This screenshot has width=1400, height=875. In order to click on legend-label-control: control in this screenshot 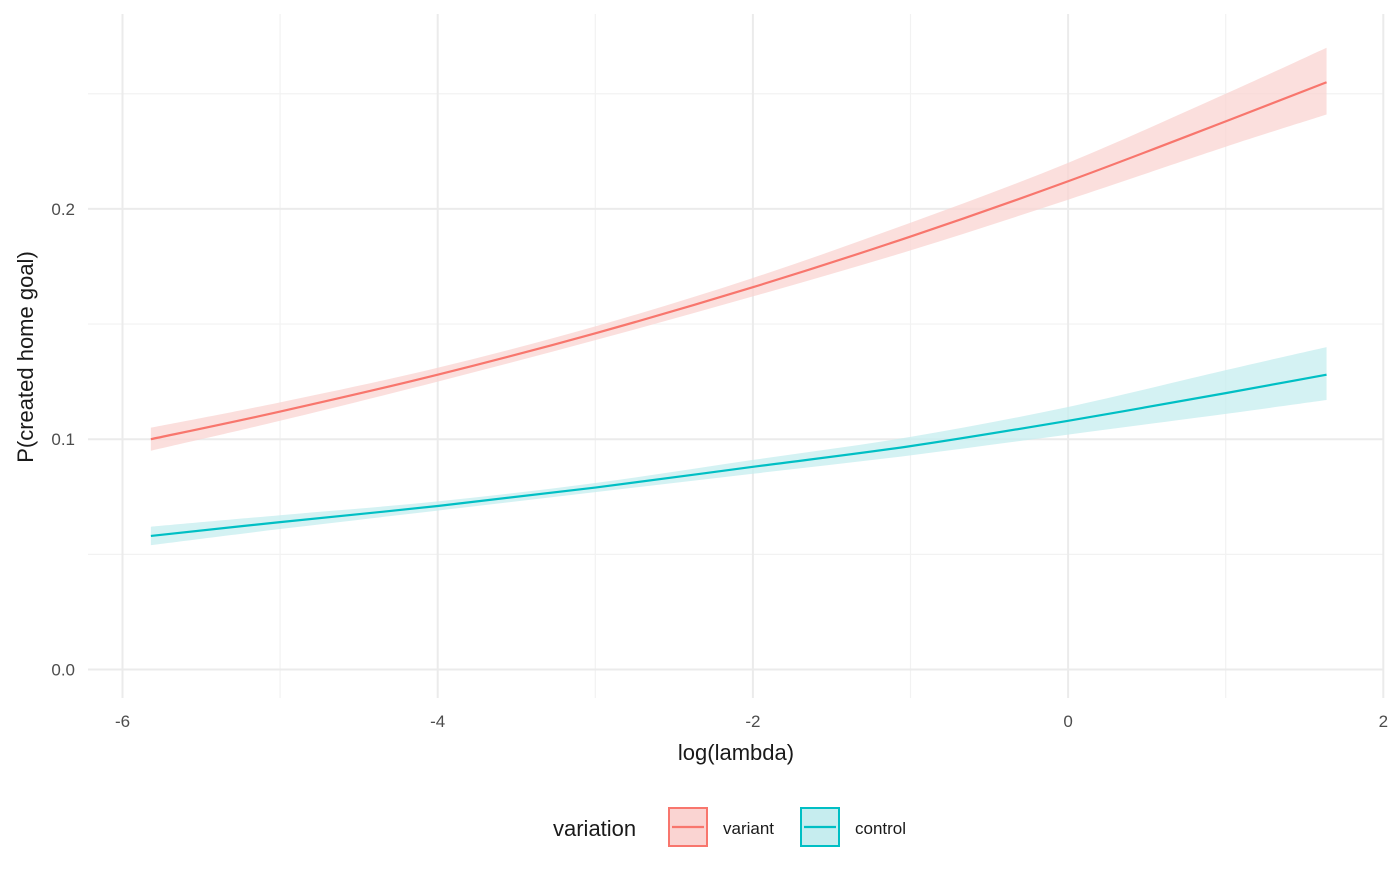, I will do `click(880, 828)`.